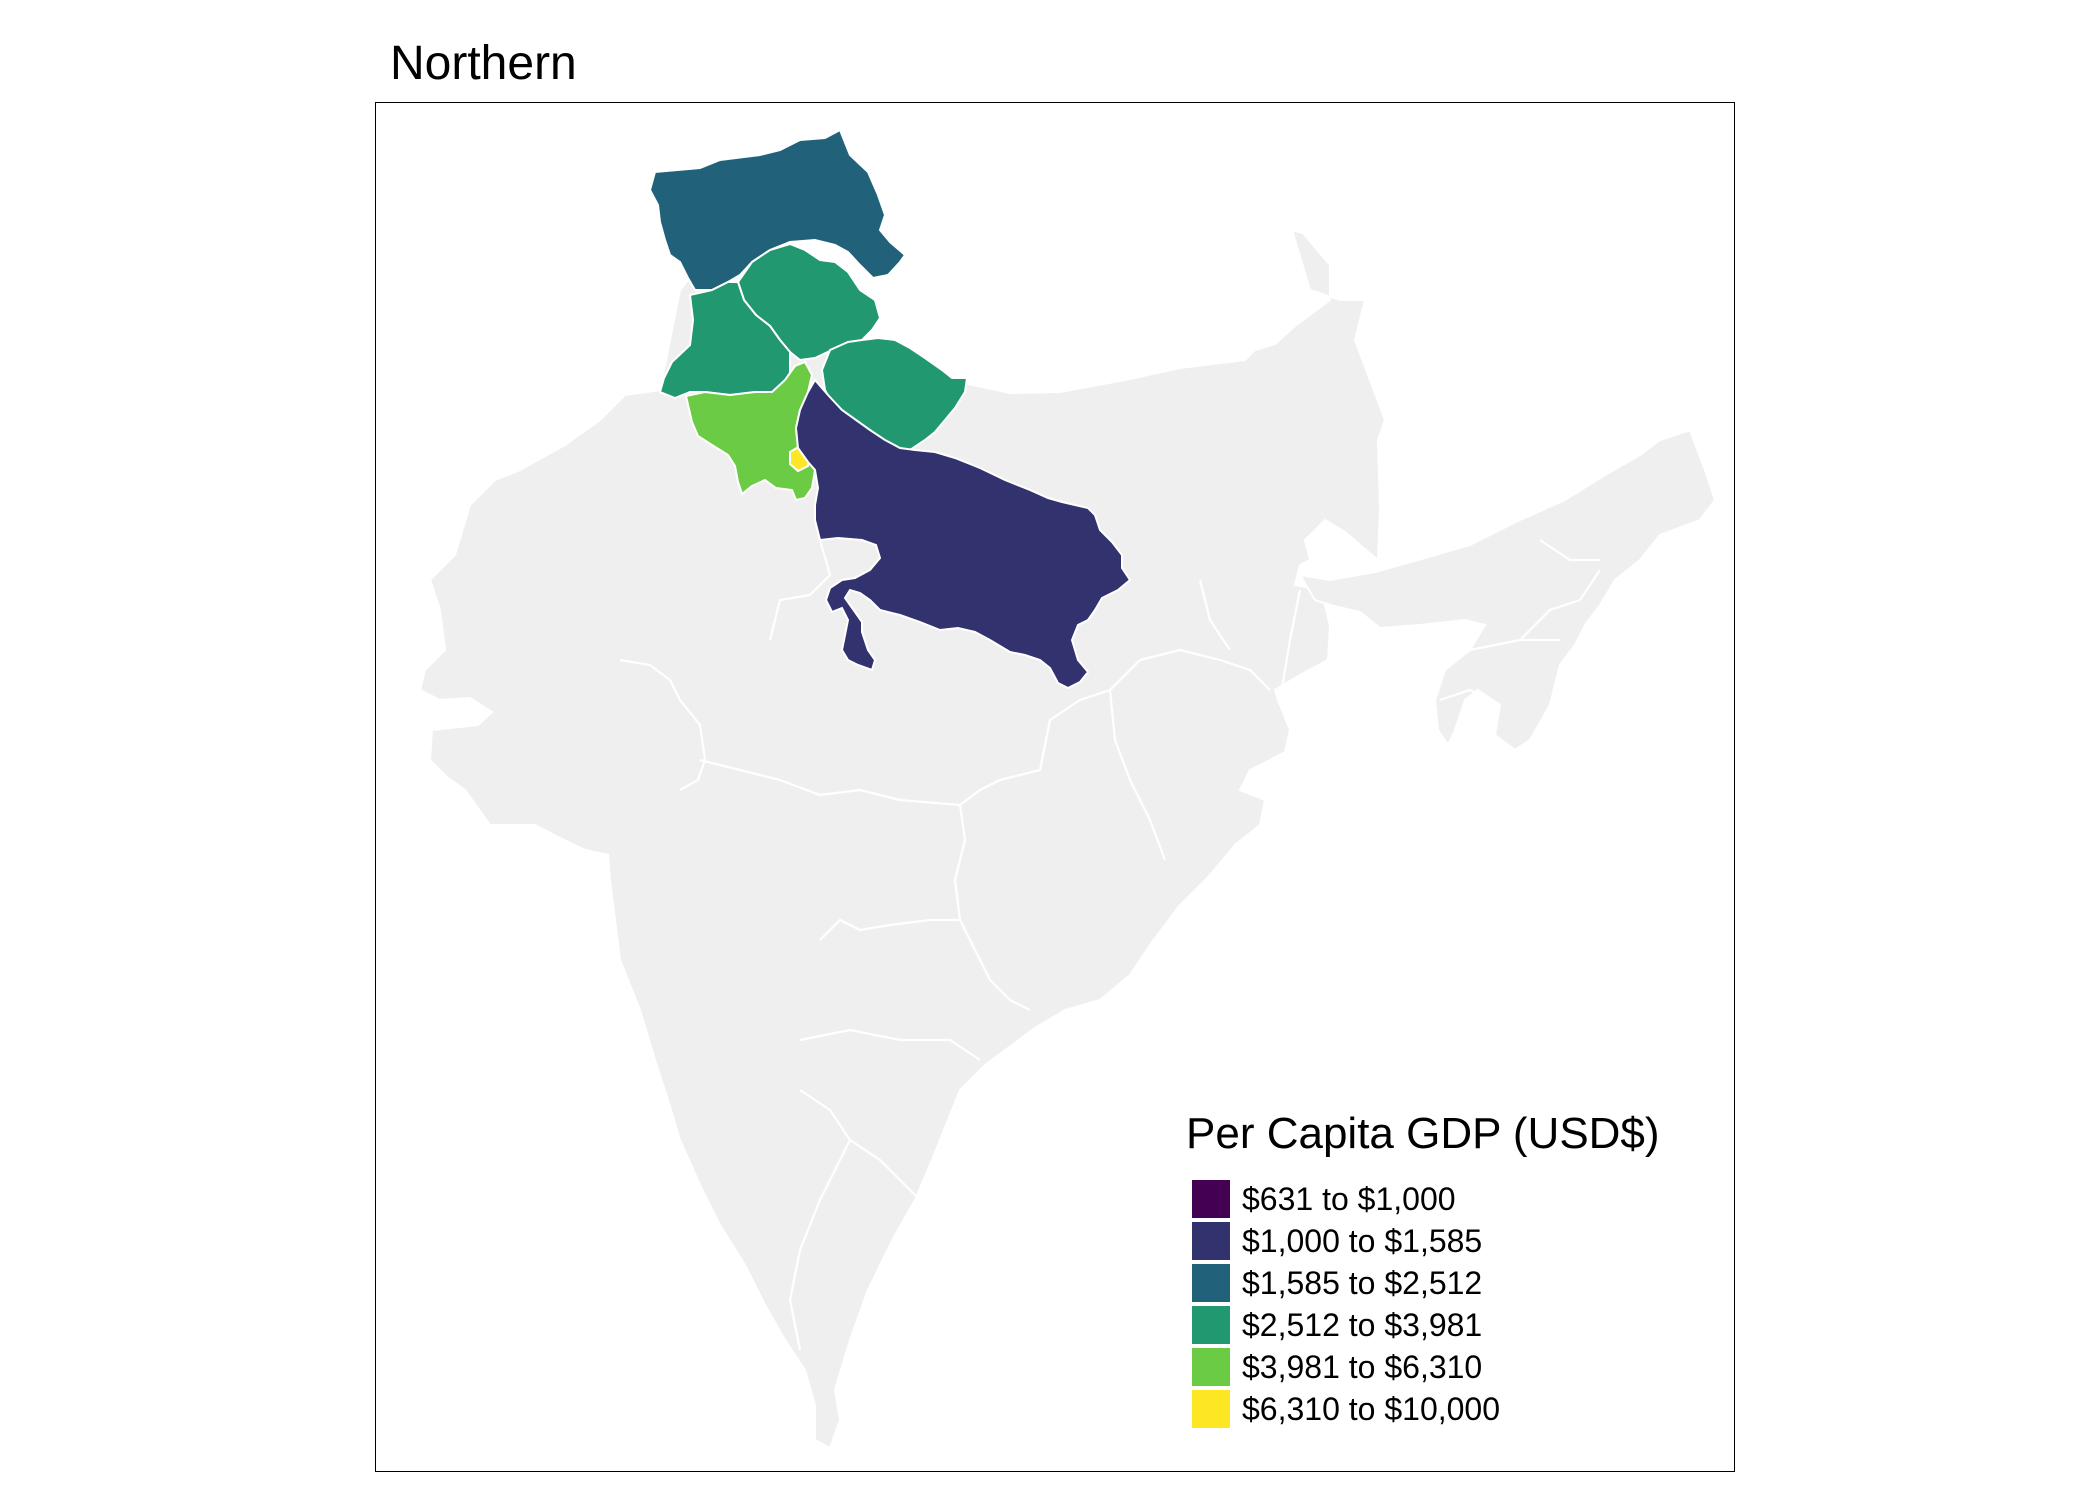 This screenshot has height=1500, width=2100. Describe the element at coordinates (1423, 1133) in the screenshot. I see `legend-title: Per Capita GDP (USD$)` at that location.